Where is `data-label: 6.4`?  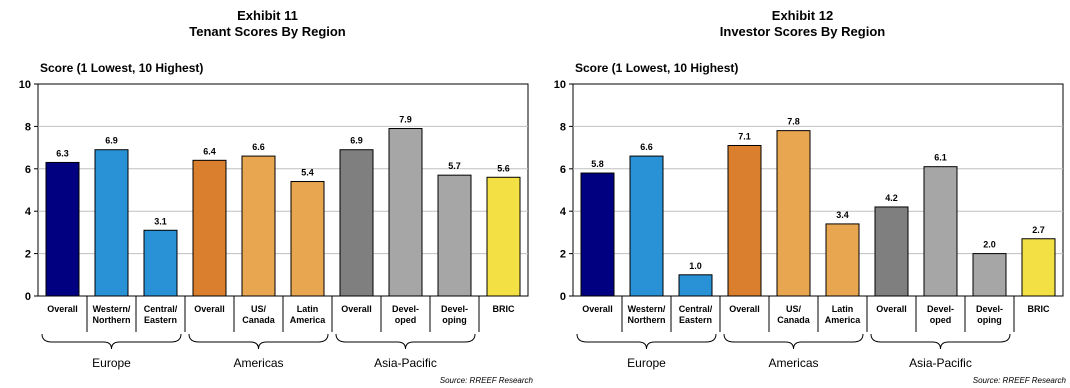 data-label: 6.4 is located at coordinates (209, 151).